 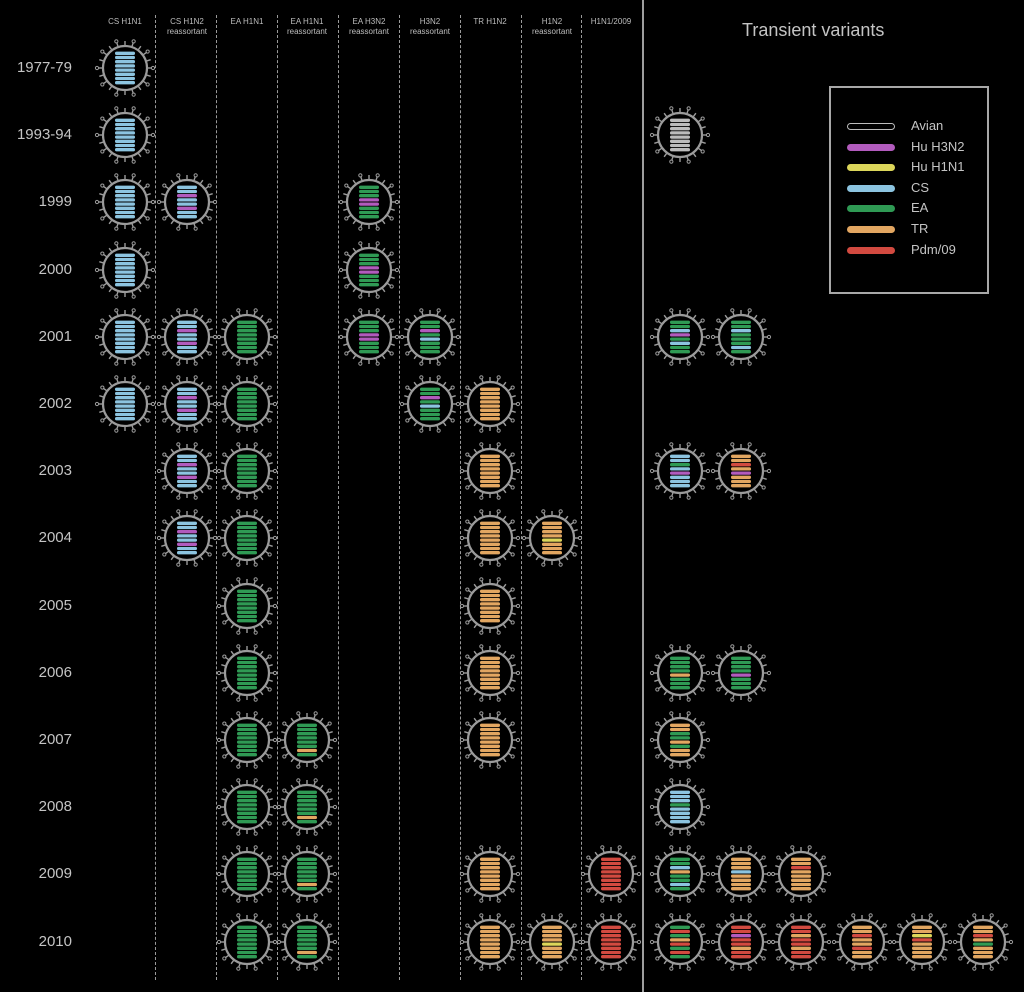 What do you see at coordinates (125, 21) in the screenshot?
I see `column-header-name: CS H1N1` at bounding box center [125, 21].